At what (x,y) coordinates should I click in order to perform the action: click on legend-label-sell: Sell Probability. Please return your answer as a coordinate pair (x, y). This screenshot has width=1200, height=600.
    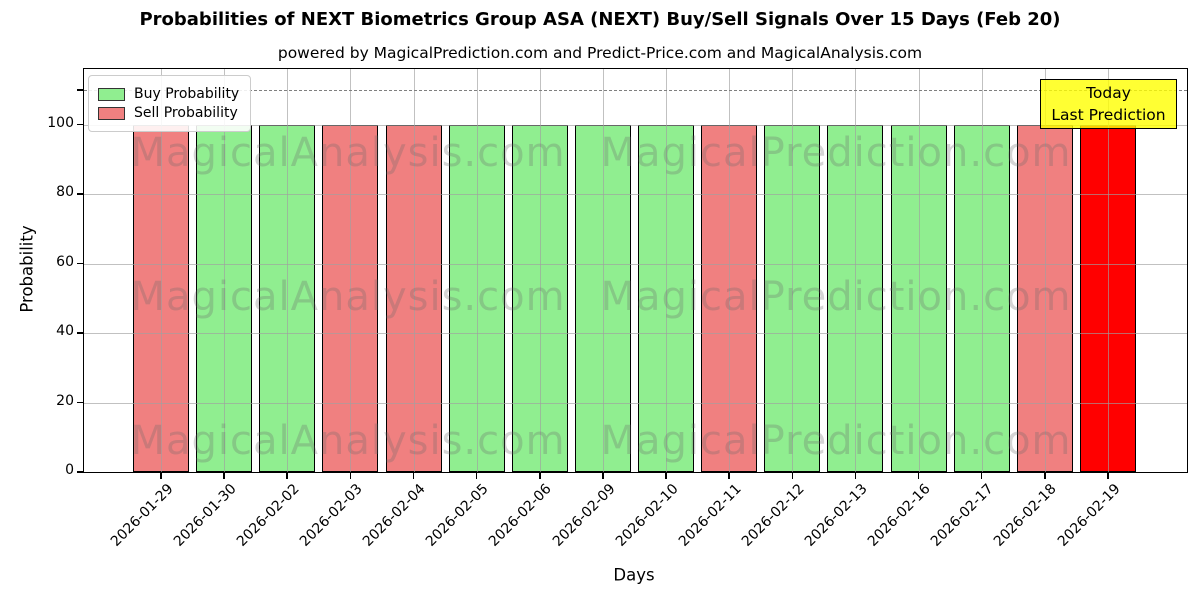
    Looking at the image, I should click on (186, 113).